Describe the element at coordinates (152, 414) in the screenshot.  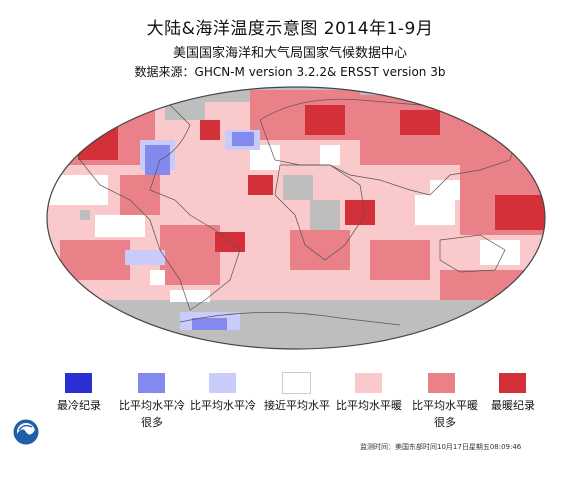
I see `legend-label-much-cooler: 比平均水平冷很多` at that location.